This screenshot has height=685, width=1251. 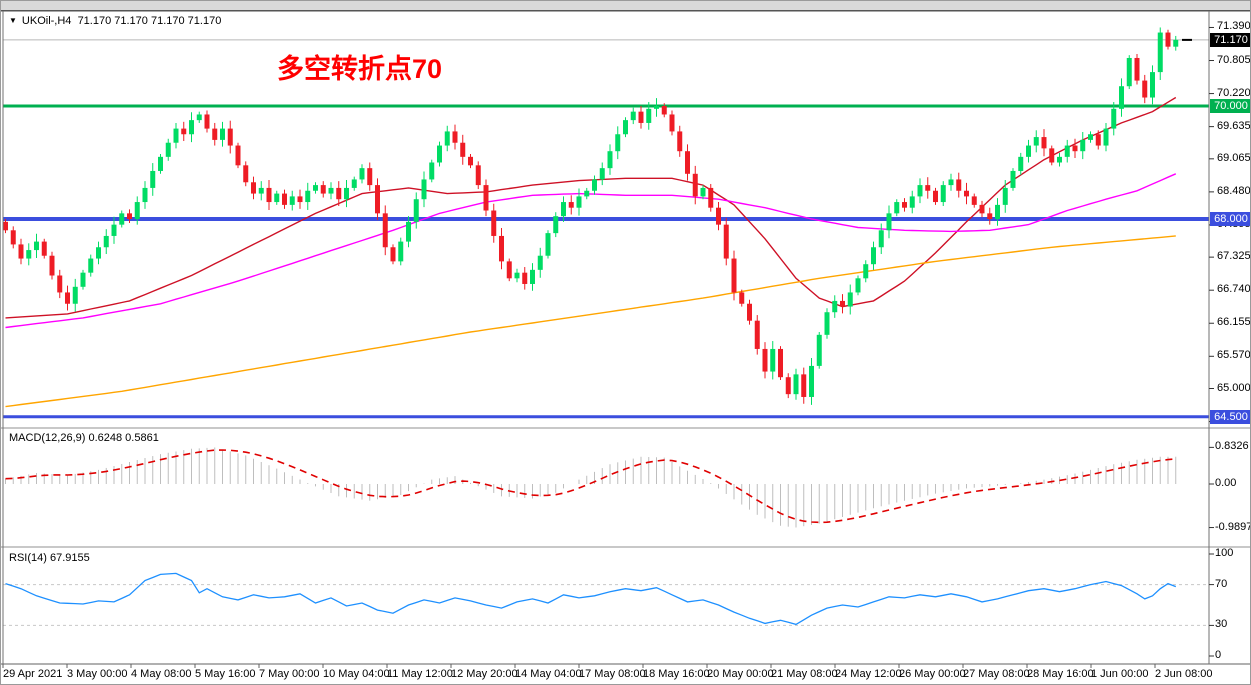 What do you see at coordinates (1218, 655) in the screenshot?
I see `rsi-axis-label: 0` at bounding box center [1218, 655].